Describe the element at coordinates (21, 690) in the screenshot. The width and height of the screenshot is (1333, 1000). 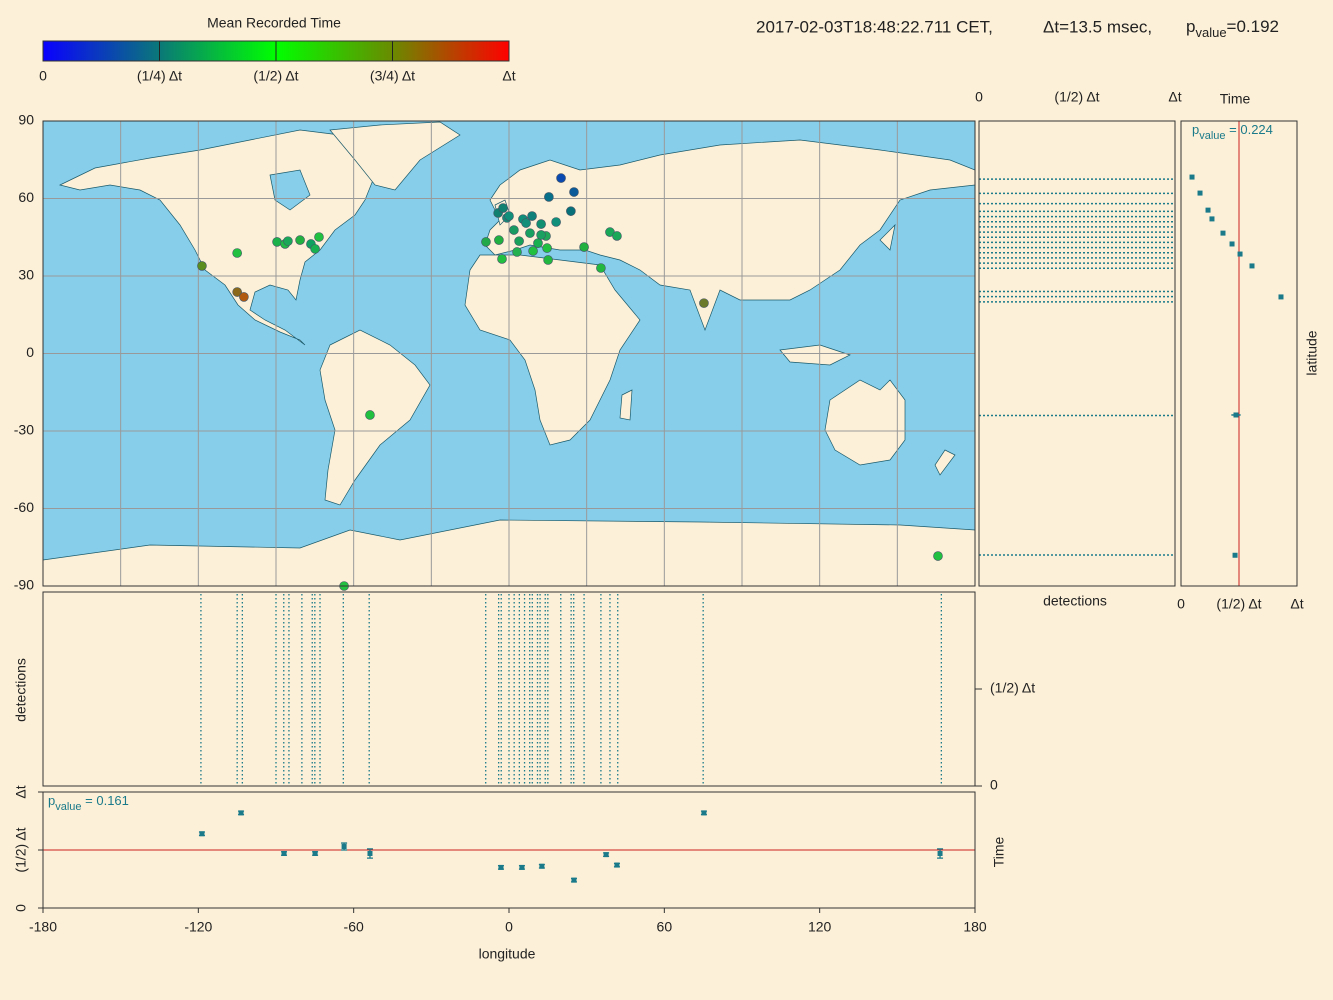
I see `y-axis-label: detections` at that location.